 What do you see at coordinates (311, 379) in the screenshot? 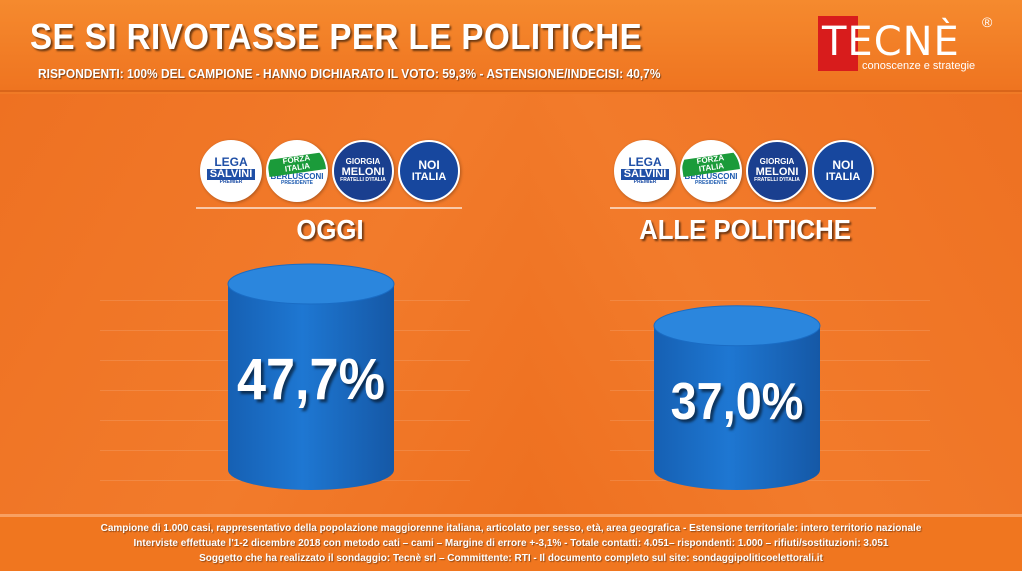
I see `value-label-oggi: 47,7%` at bounding box center [311, 379].